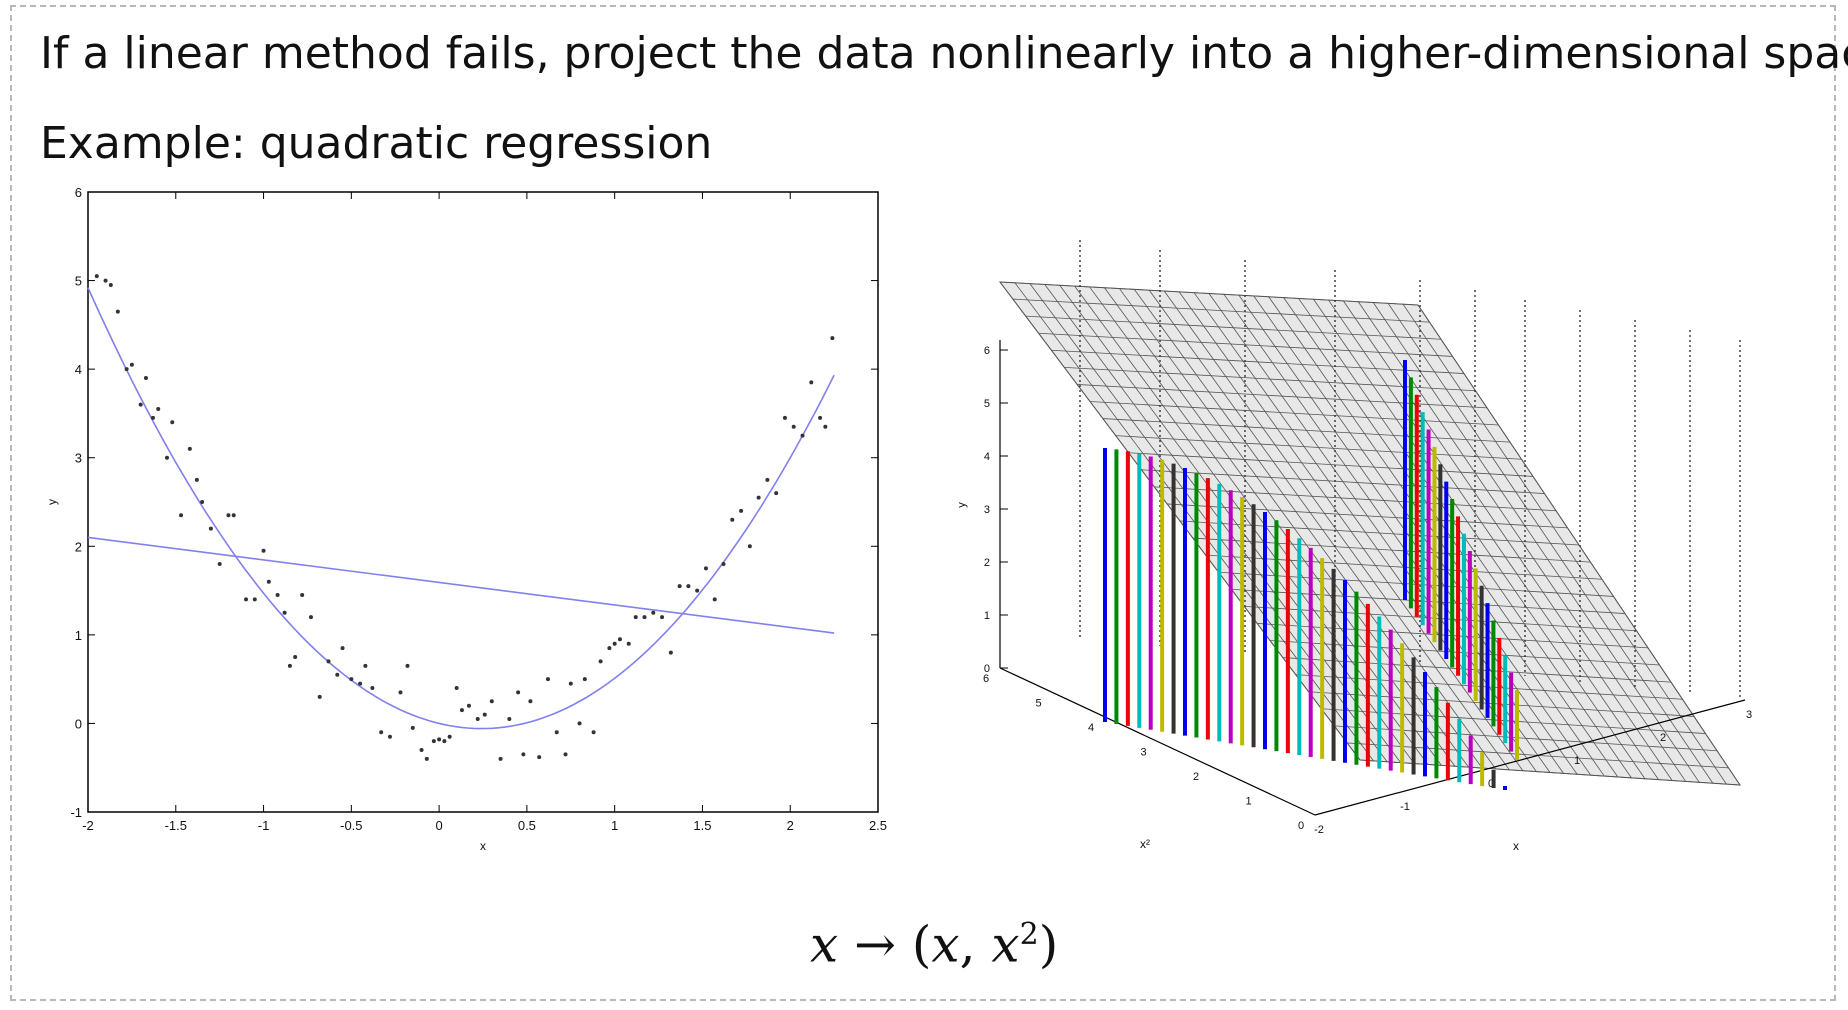  I want to click on x-axis-3d, so click(1530, 757).